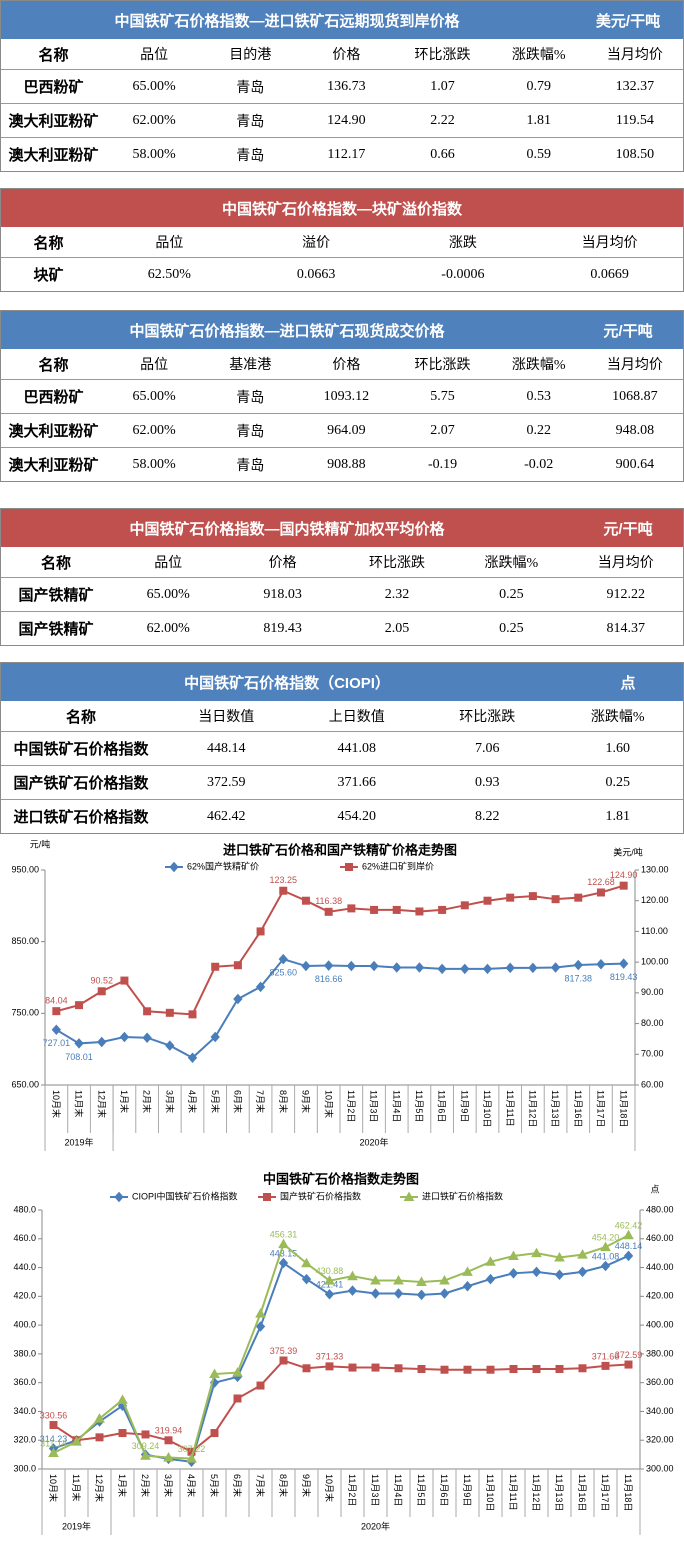 The width and height of the screenshot is (684, 1542). What do you see at coordinates (538, 86) in the screenshot?
I see `table-cell: 0.79` at bounding box center [538, 86].